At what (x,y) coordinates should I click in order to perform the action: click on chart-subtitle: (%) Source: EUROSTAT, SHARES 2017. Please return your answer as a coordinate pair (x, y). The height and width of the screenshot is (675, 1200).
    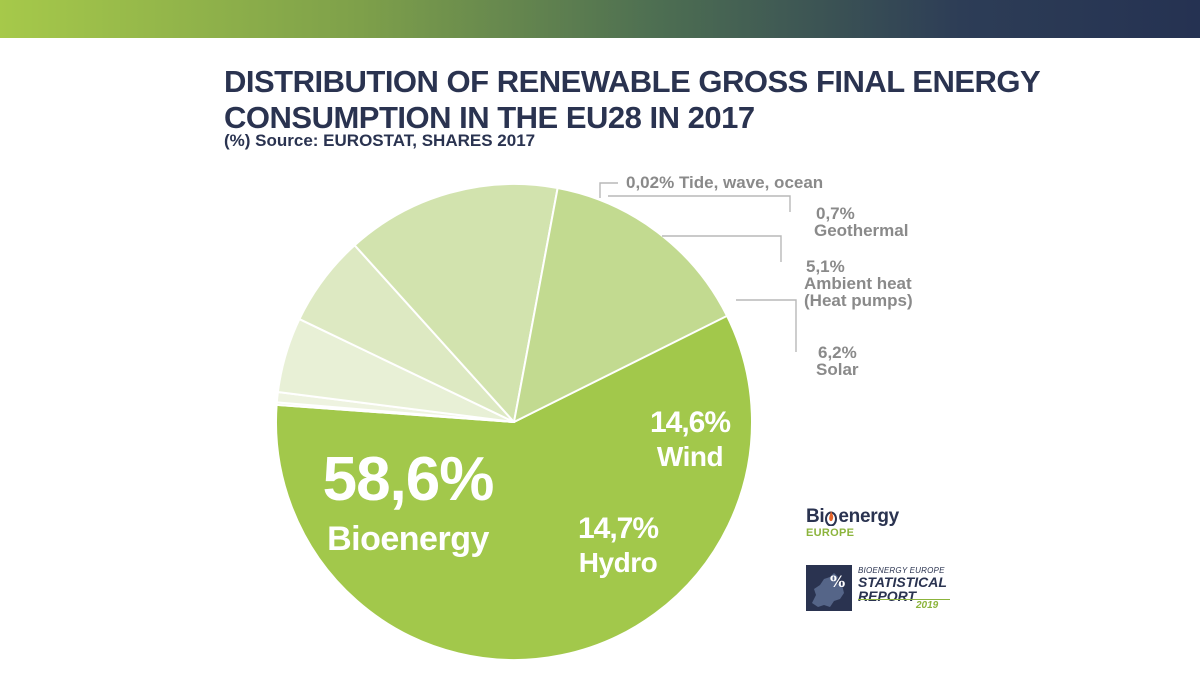
    Looking at the image, I should click on (380, 140).